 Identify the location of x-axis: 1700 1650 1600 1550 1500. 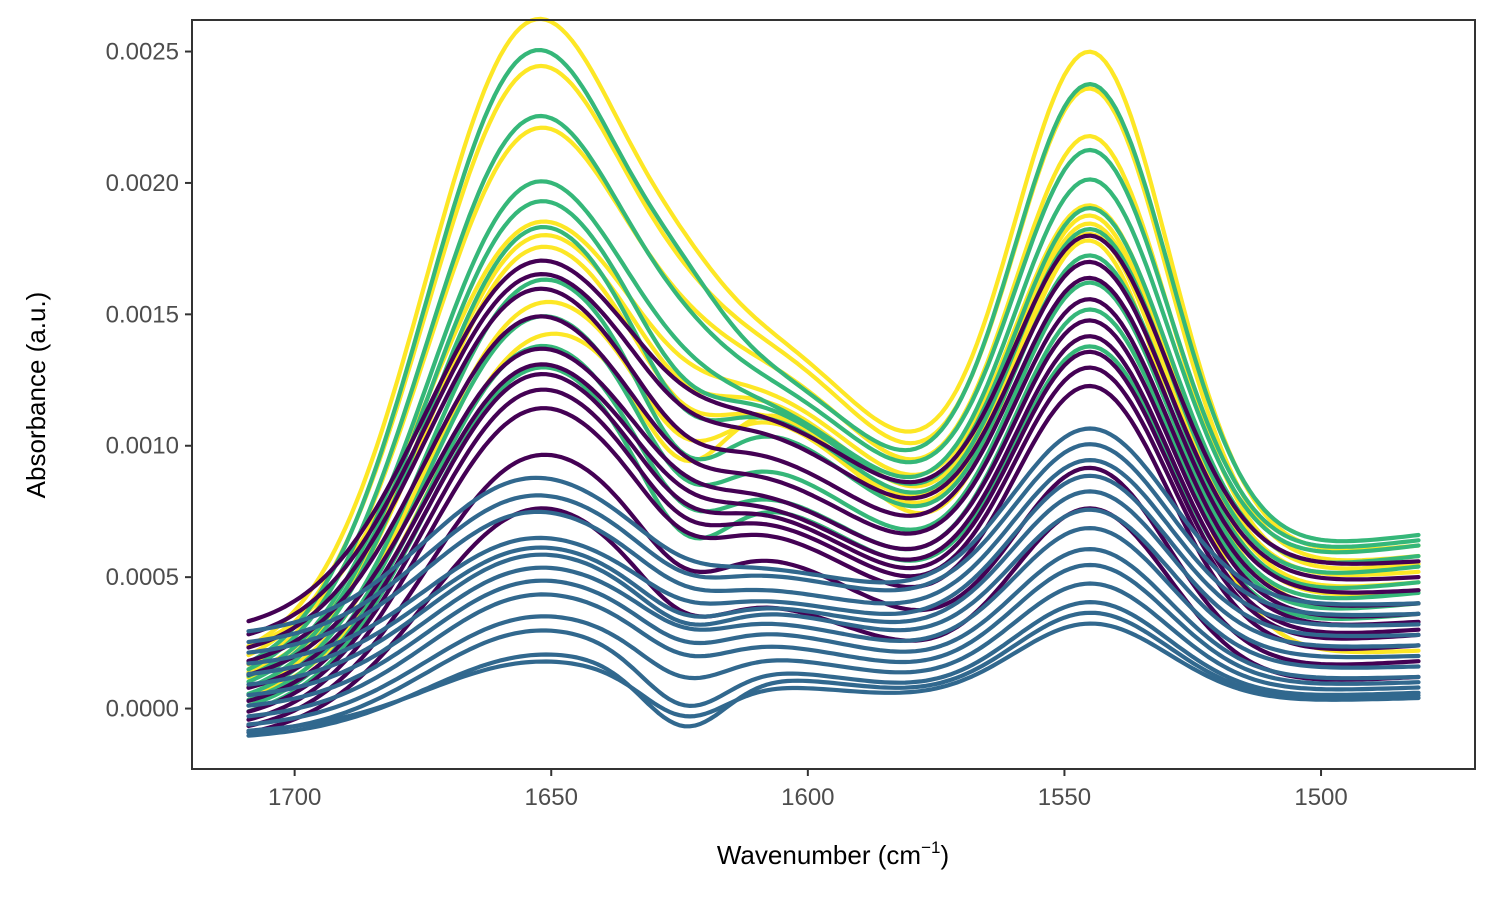
(808, 790).